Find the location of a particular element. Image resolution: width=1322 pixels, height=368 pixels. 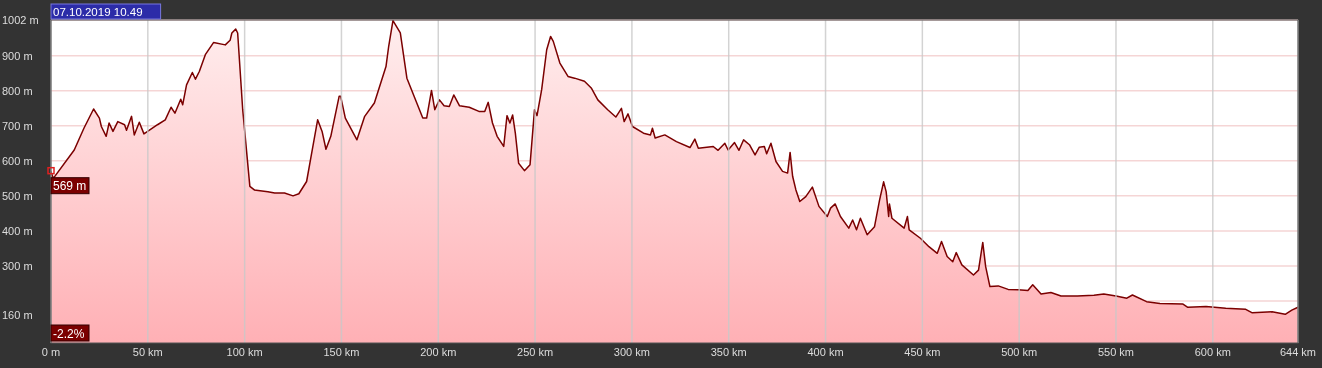

annotation: -2.2% is located at coordinates (69, 333).